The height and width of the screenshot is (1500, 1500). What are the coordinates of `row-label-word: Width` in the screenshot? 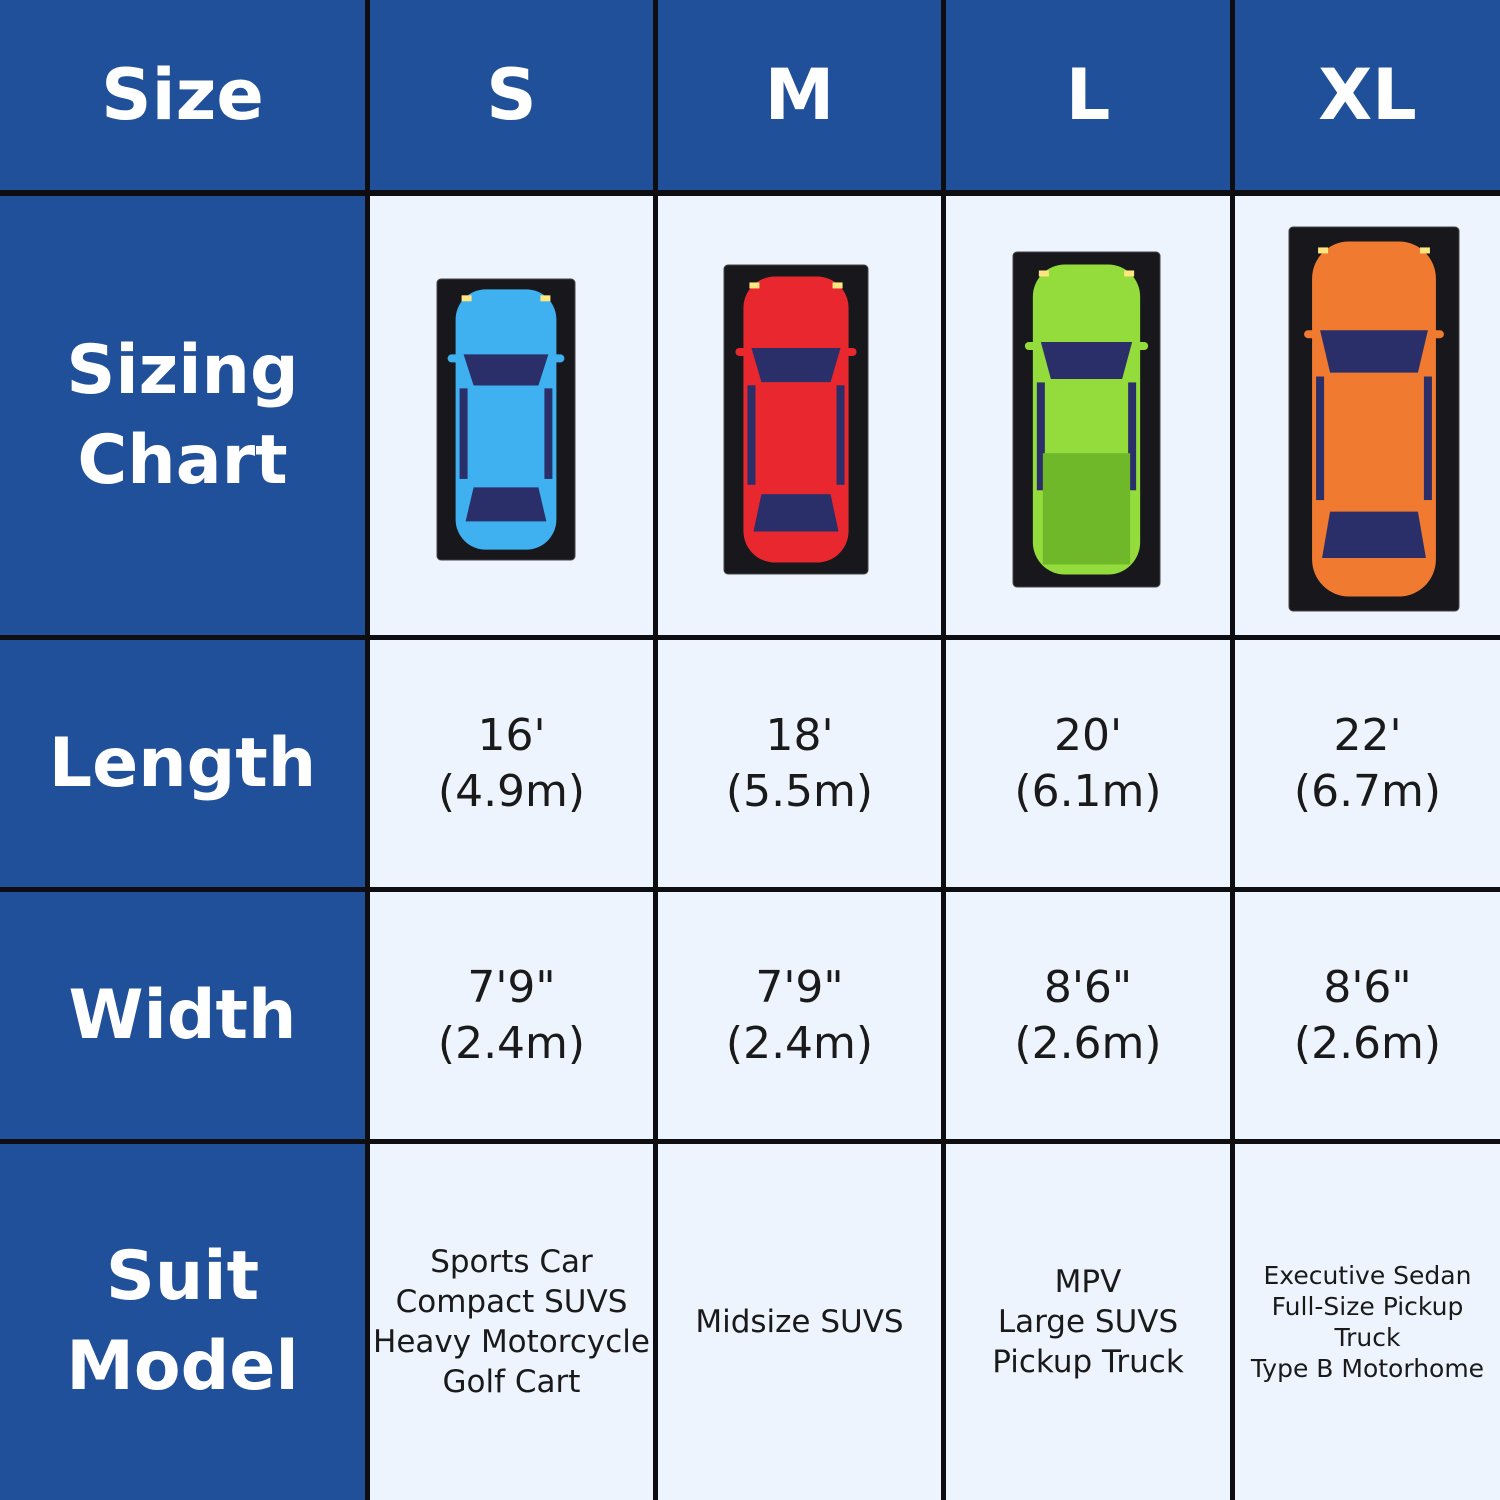 It's located at (182, 1015).